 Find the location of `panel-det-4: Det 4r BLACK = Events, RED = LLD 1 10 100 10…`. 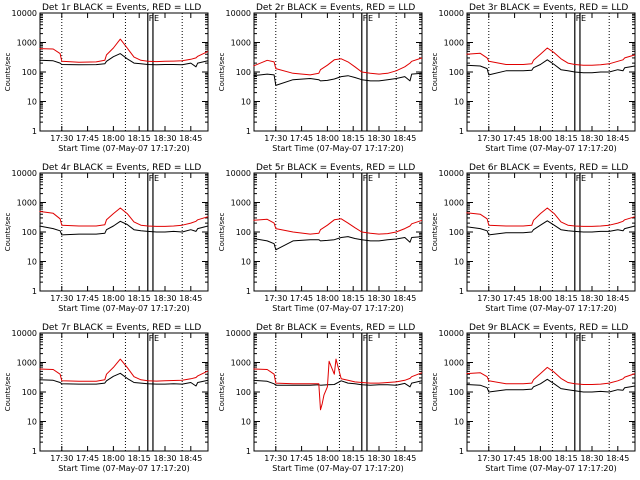

panel-det-4: Det 4r BLACK = Events, RED = LLD 1 10 100 10… is located at coordinates (106, 238).